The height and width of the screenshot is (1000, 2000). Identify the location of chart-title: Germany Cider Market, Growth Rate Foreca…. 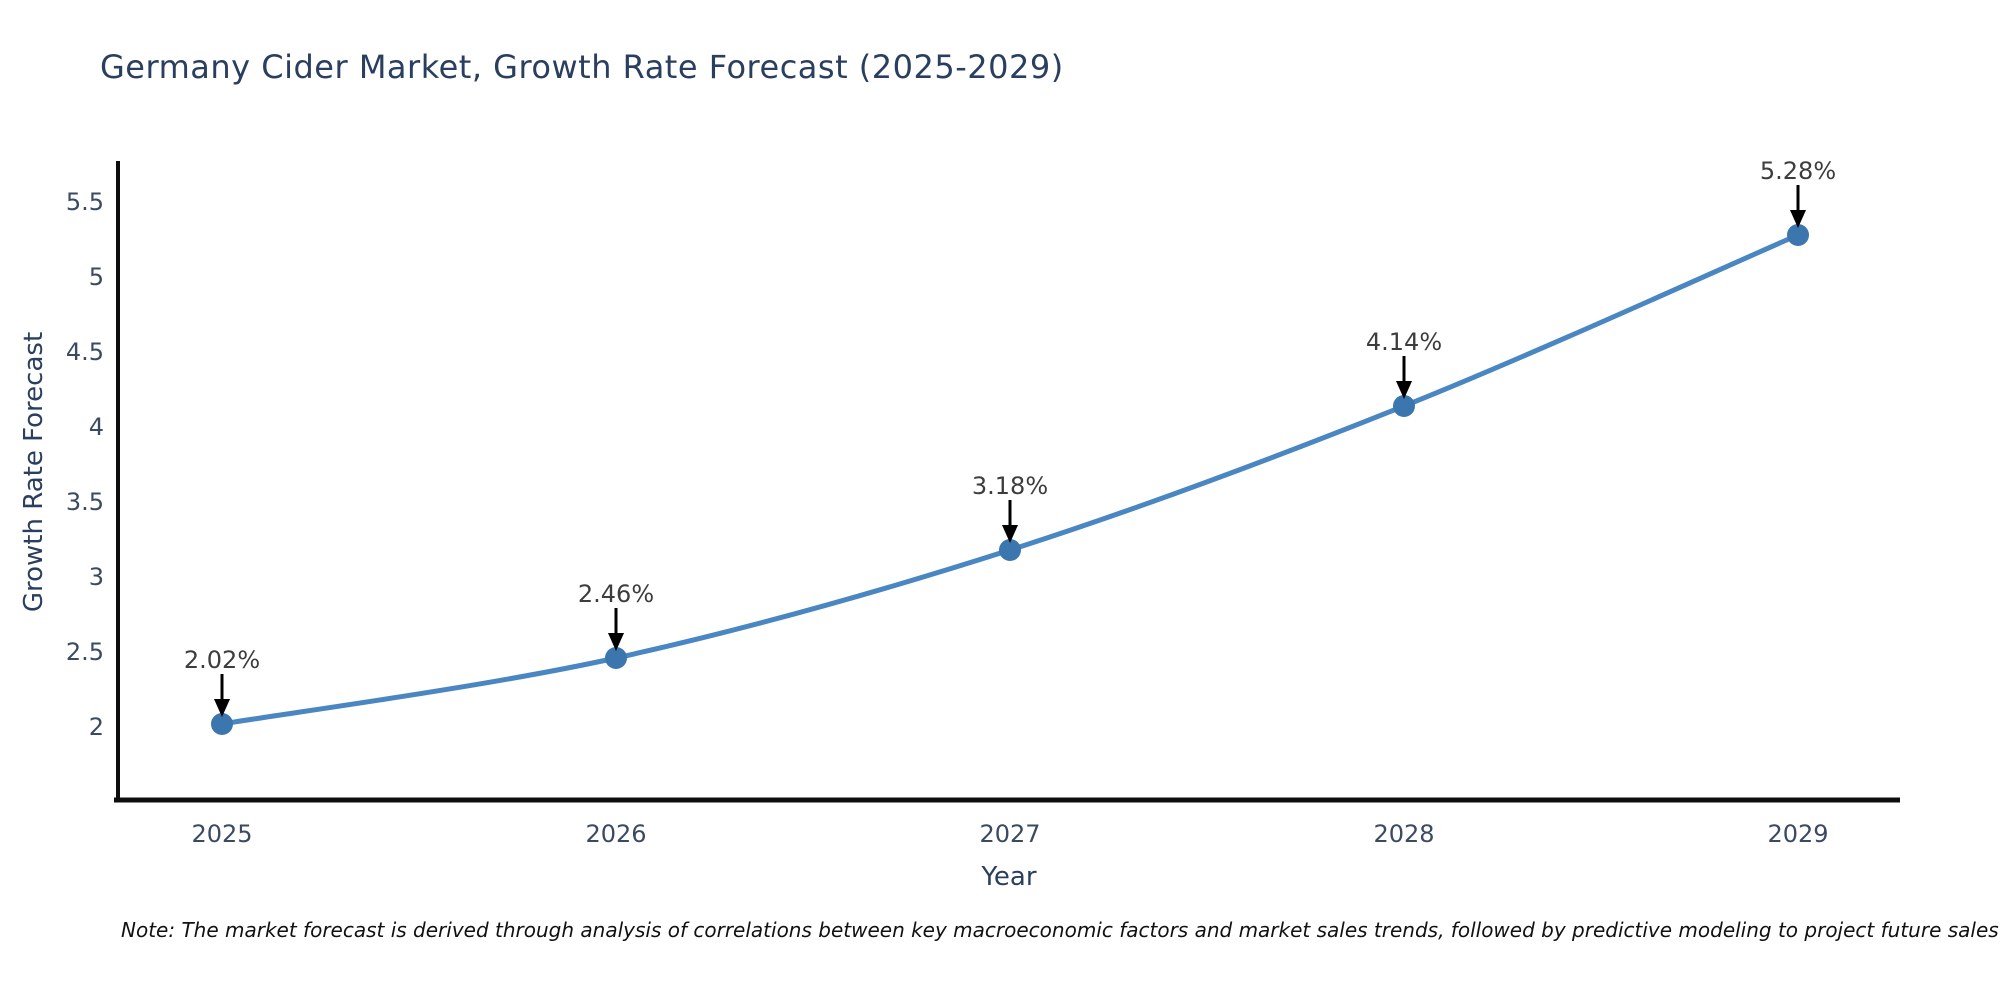
(582, 67).